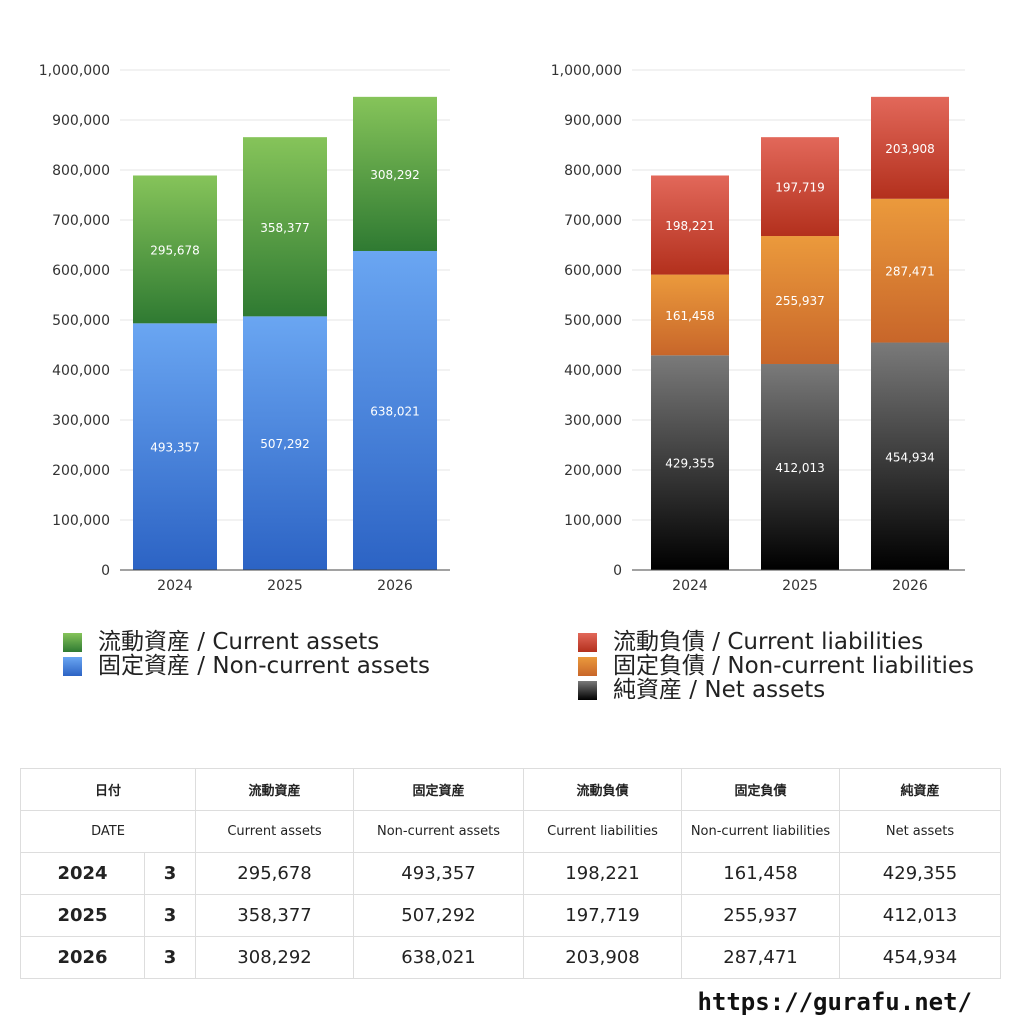 The height and width of the screenshot is (1024, 1024). I want to click on legend-item-non-current-assets: 固定資産 / Non-current assets, so click(246, 666).